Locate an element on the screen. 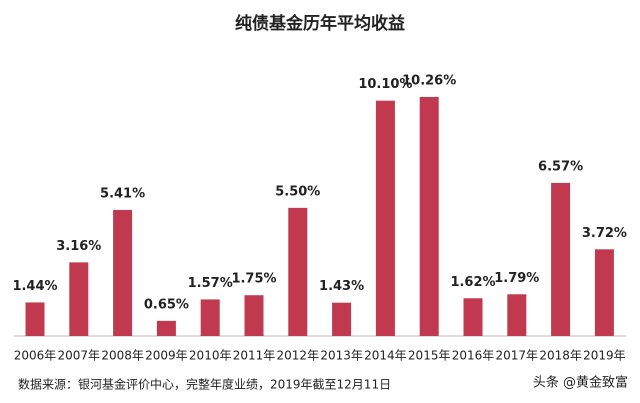  x-tick-label: 2018年 is located at coordinates (560, 356).